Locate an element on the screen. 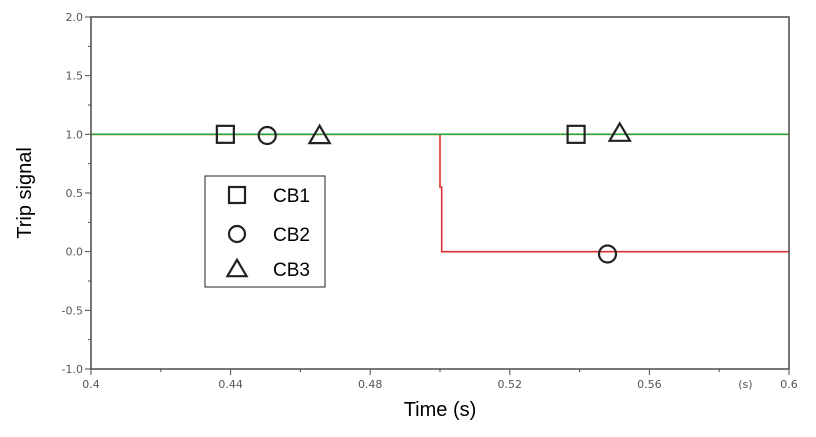  x-tick-label: 0.44 is located at coordinates (230, 384).